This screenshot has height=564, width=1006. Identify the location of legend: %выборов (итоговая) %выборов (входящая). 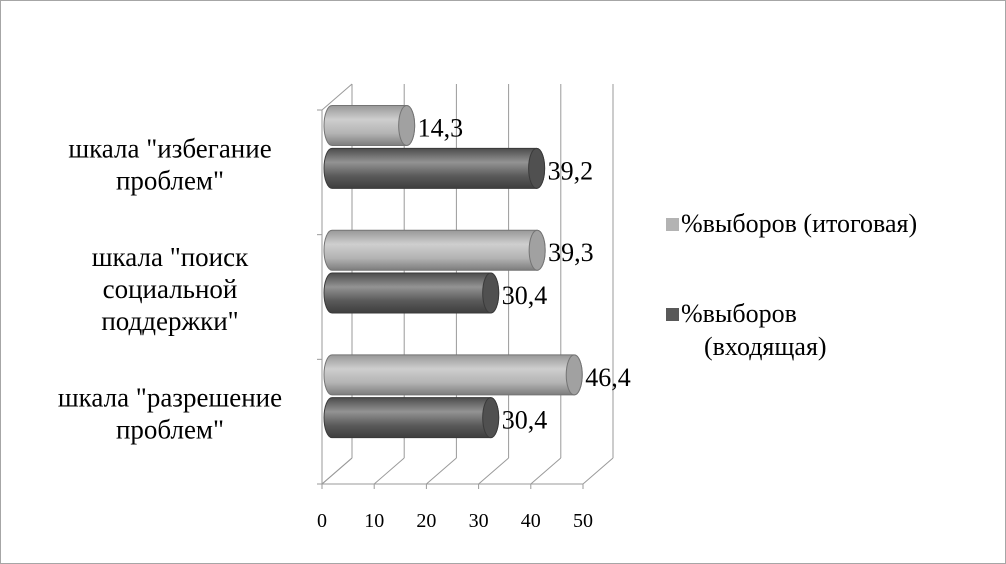
(791, 285).